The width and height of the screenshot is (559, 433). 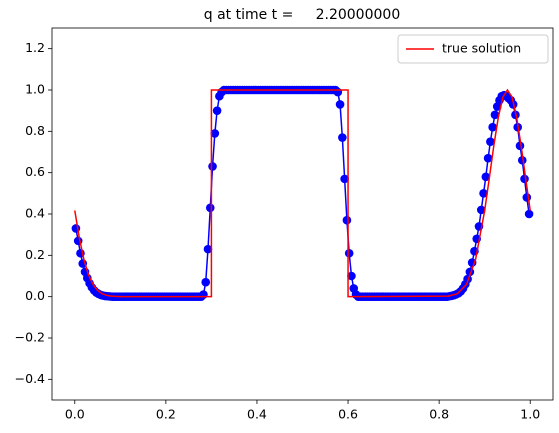 I want to click on x-tick-label: 0.6, so click(x=348, y=414).